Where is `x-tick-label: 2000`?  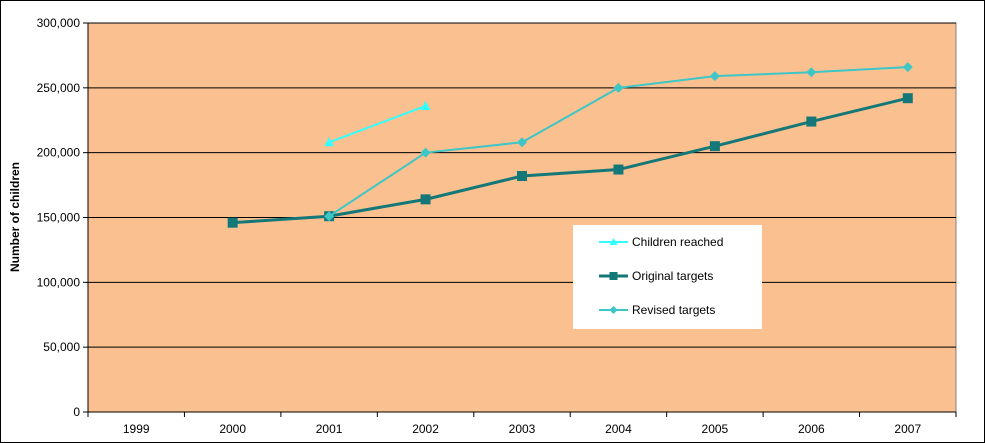
x-tick-label: 2000 is located at coordinates (232, 429).